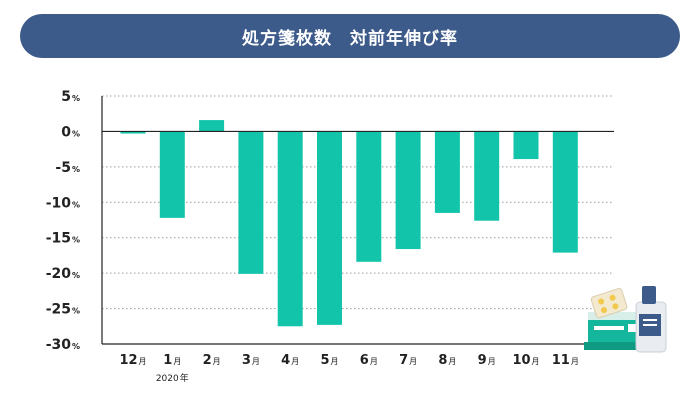 The height and width of the screenshot is (400, 700). Describe the element at coordinates (525, 360) in the screenshot. I see `x-tick-label: 10月` at that location.